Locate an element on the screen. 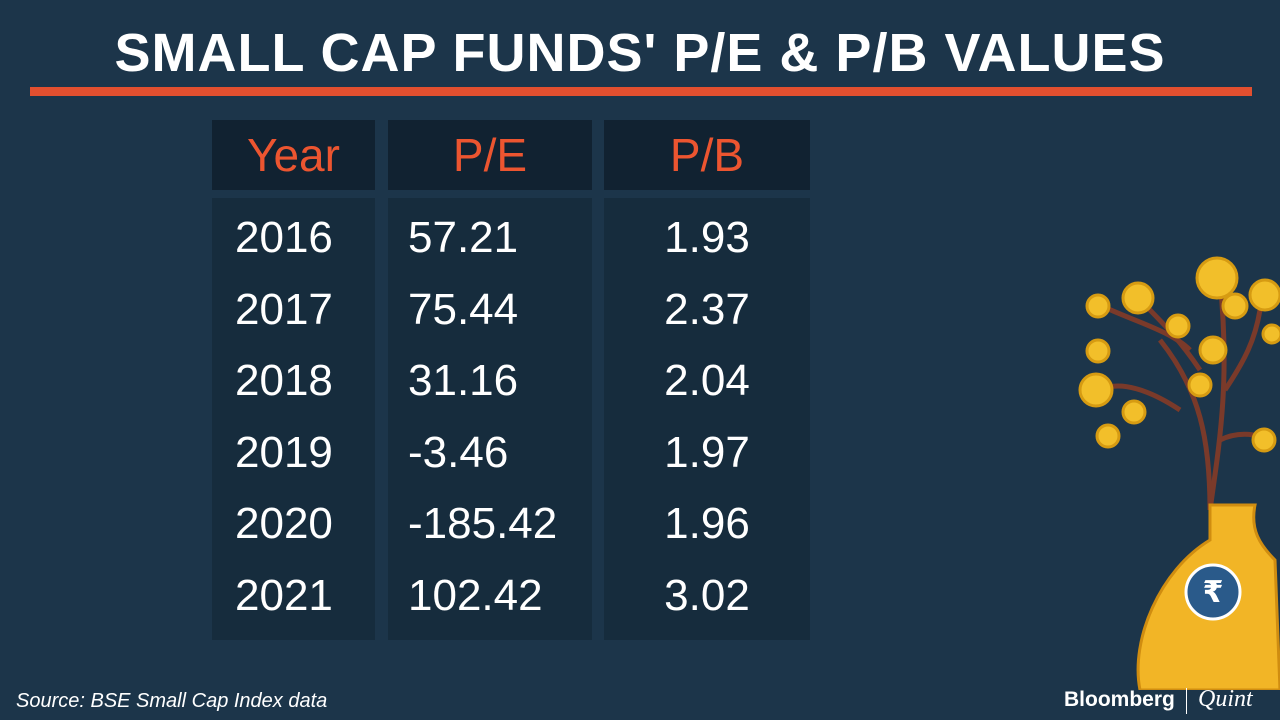  table-cell: 2018 is located at coordinates (284, 380).